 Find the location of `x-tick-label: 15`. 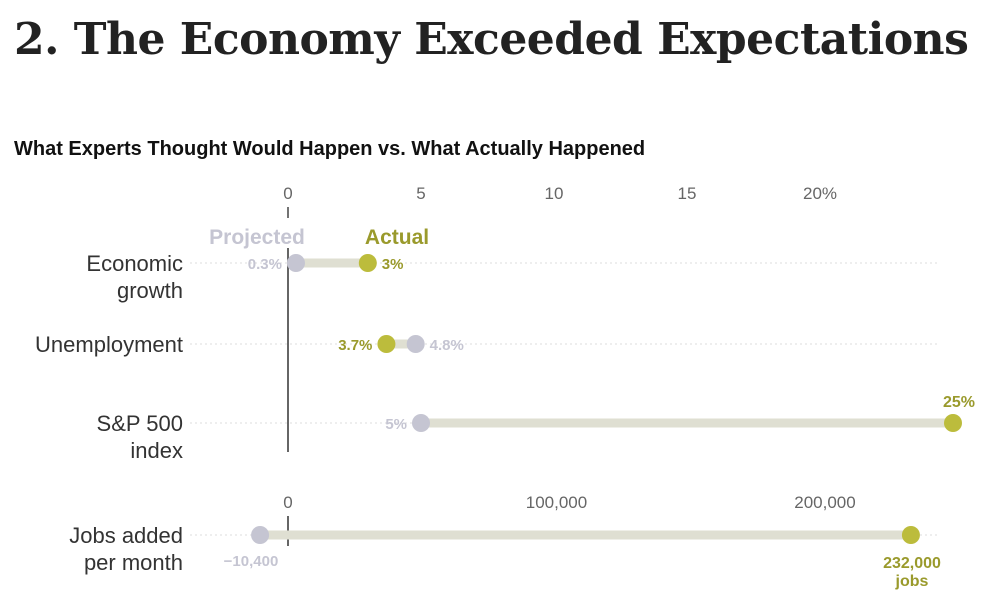

x-tick-label: 15 is located at coordinates (687, 193).